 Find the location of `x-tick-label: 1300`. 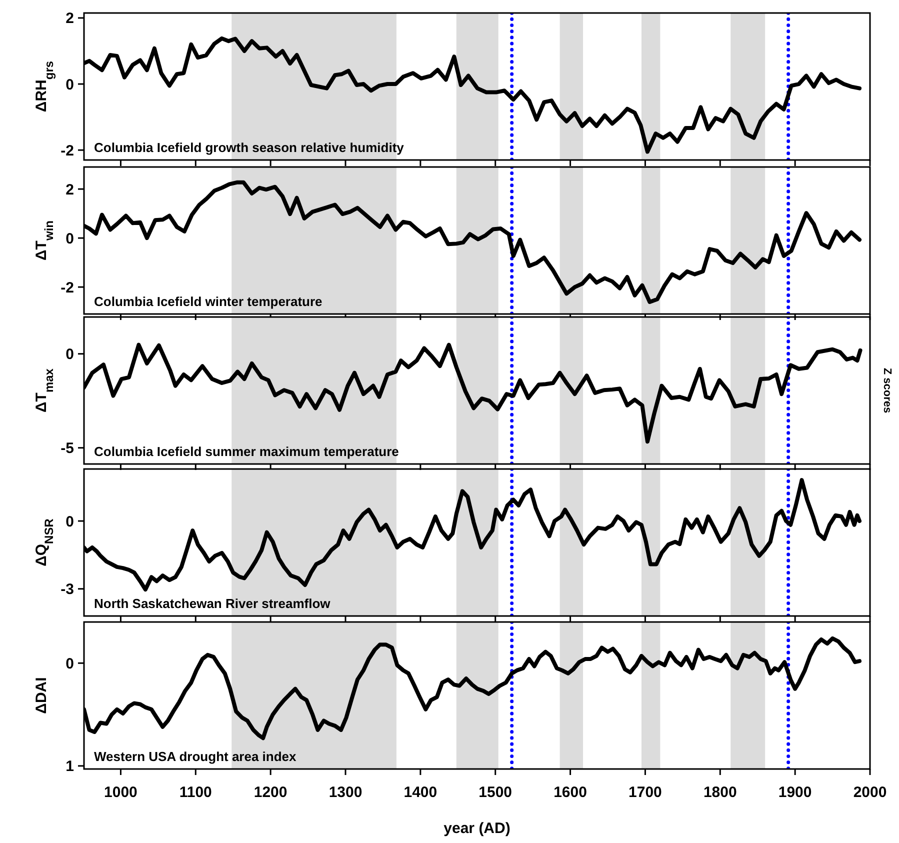

x-tick-label: 1300 is located at coordinates (345, 792).